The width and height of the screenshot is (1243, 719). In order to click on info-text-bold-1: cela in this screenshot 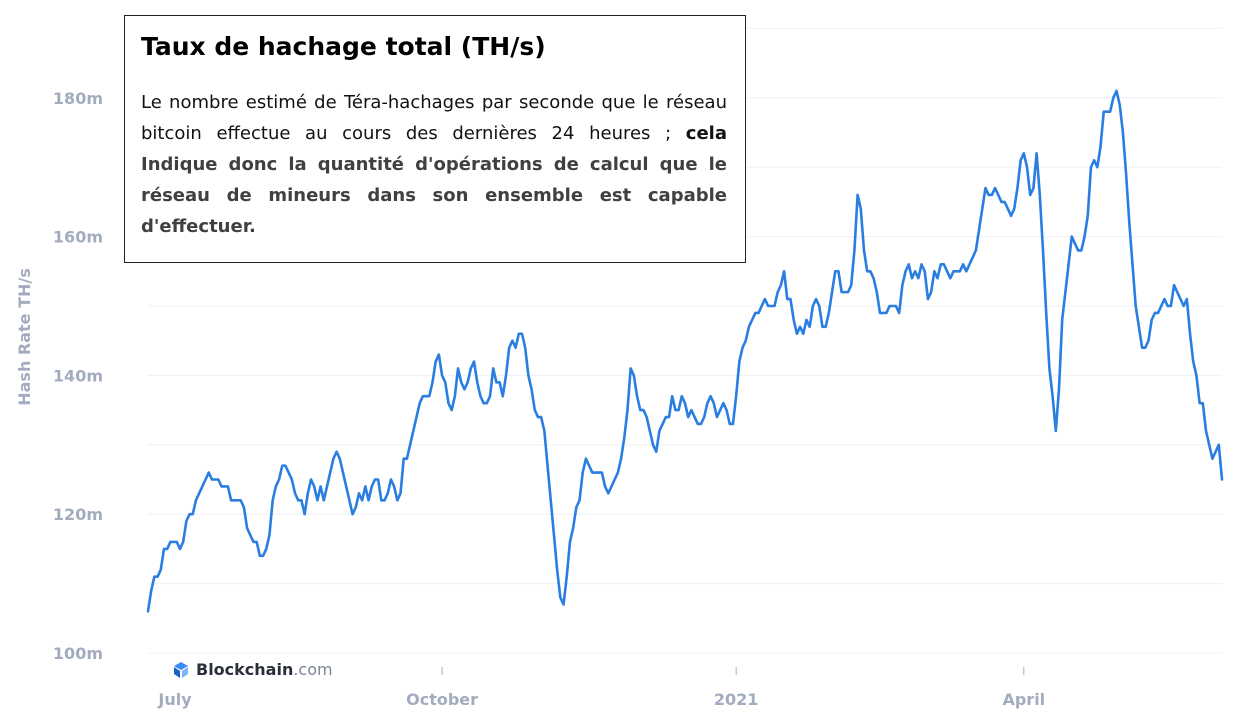, I will do `click(706, 133)`.